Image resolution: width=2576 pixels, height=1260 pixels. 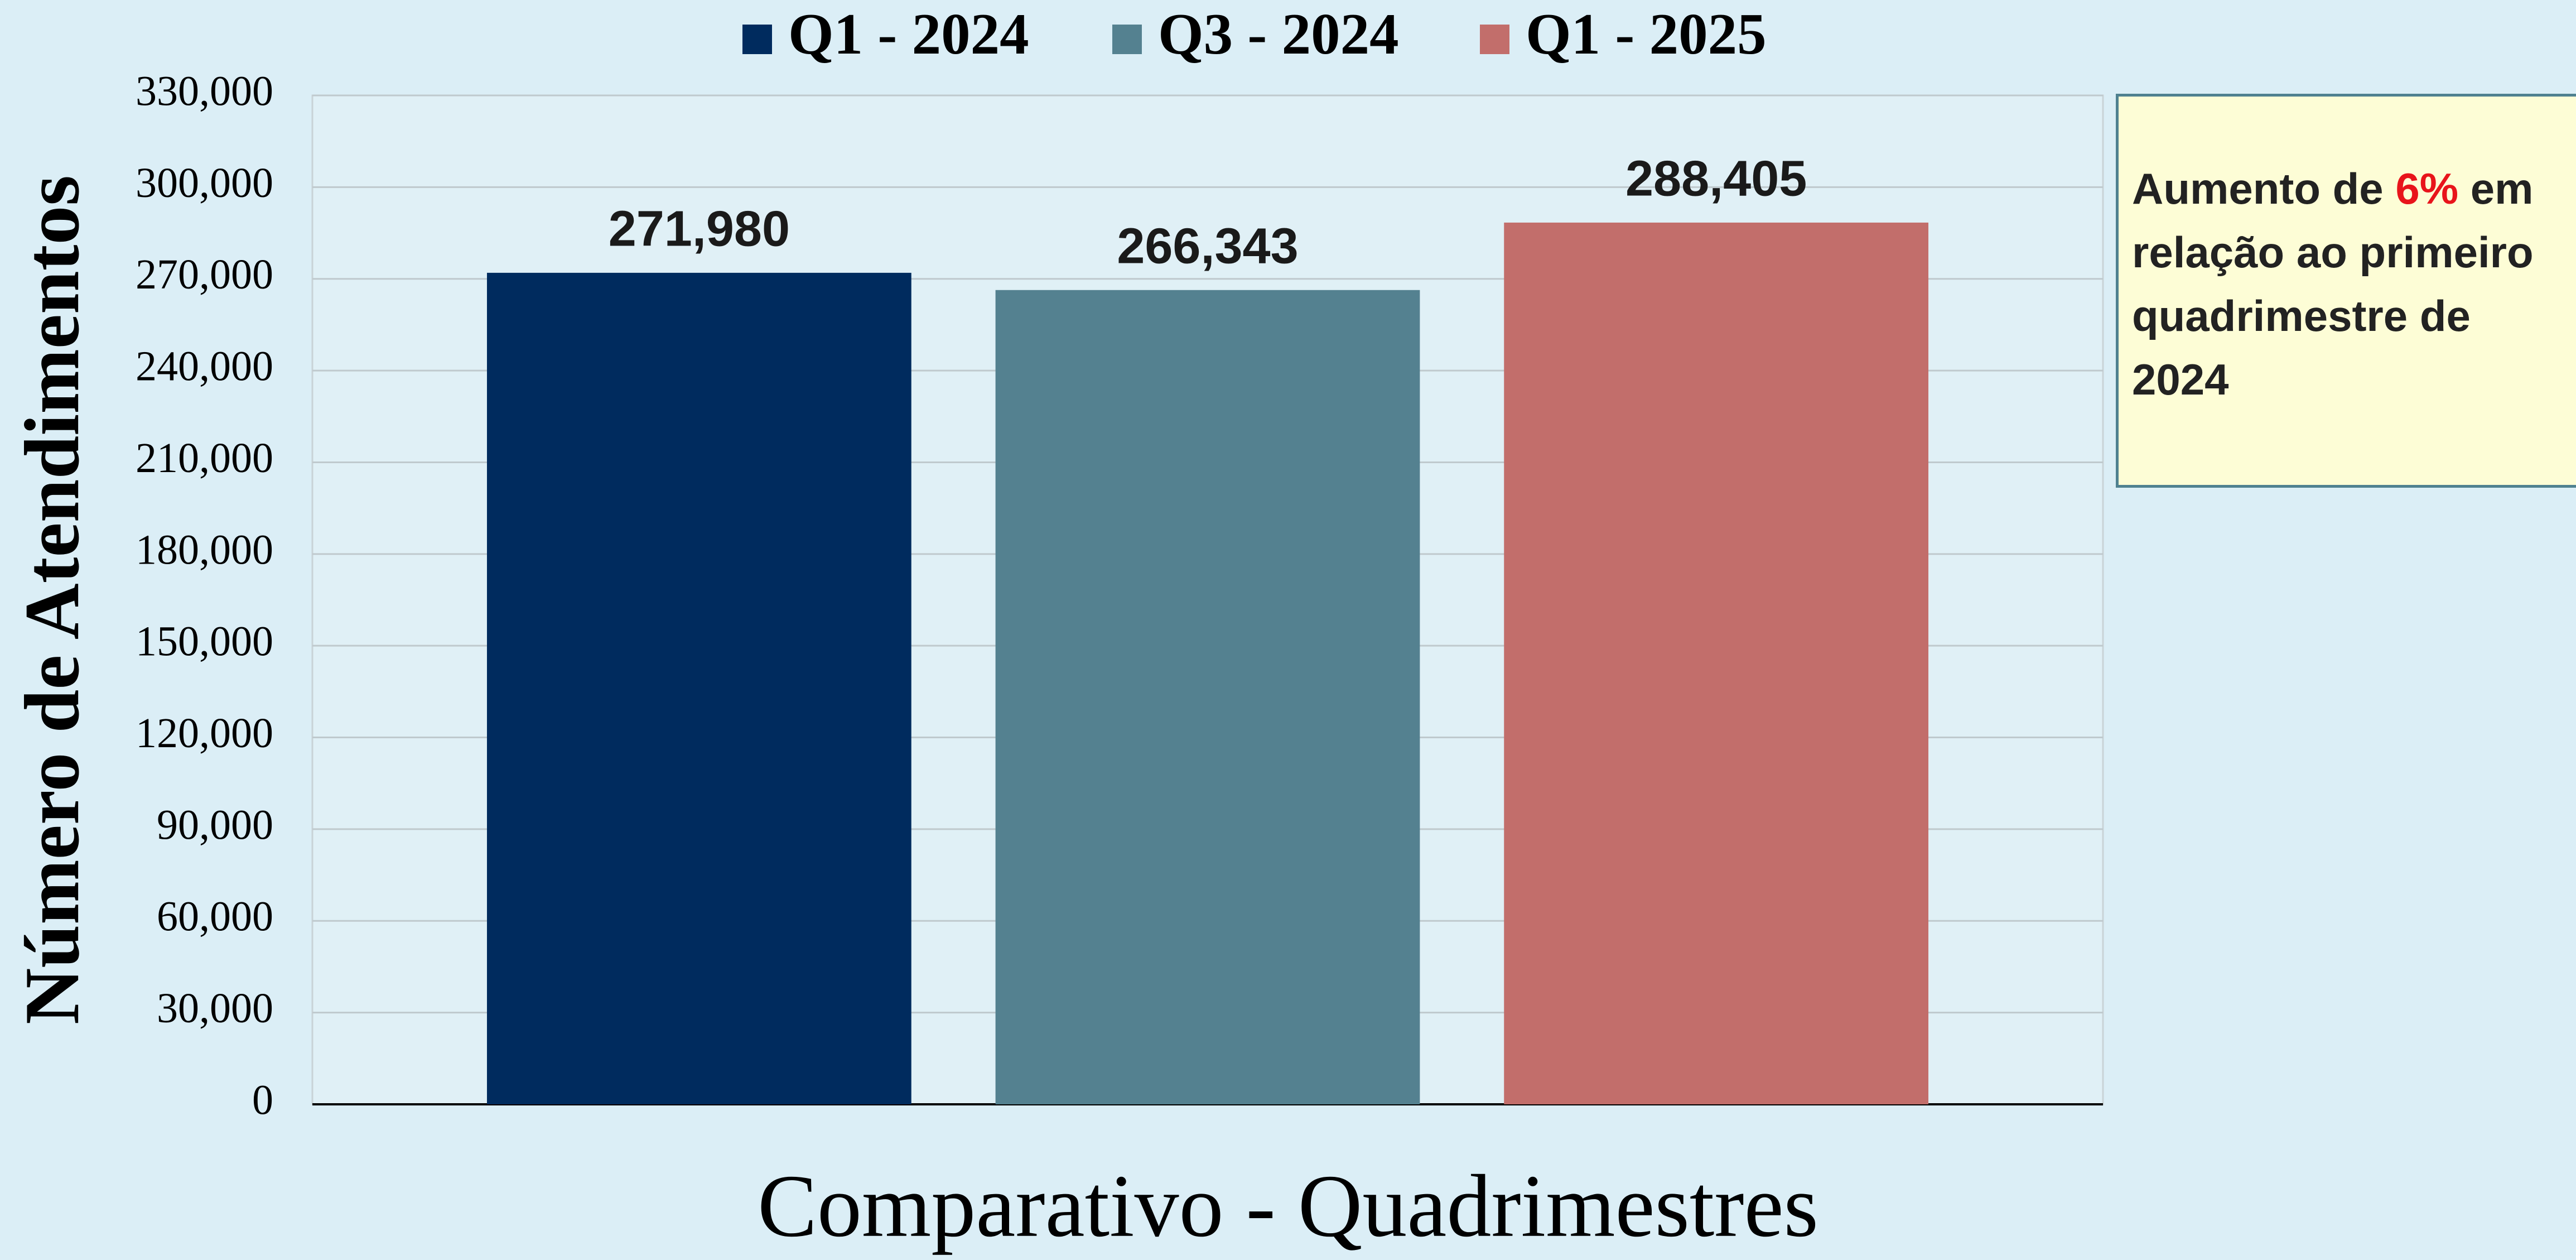 What do you see at coordinates (215, 1009) in the screenshot?
I see `y-tick-label: 30,000` at bounding box center [215, 1009].